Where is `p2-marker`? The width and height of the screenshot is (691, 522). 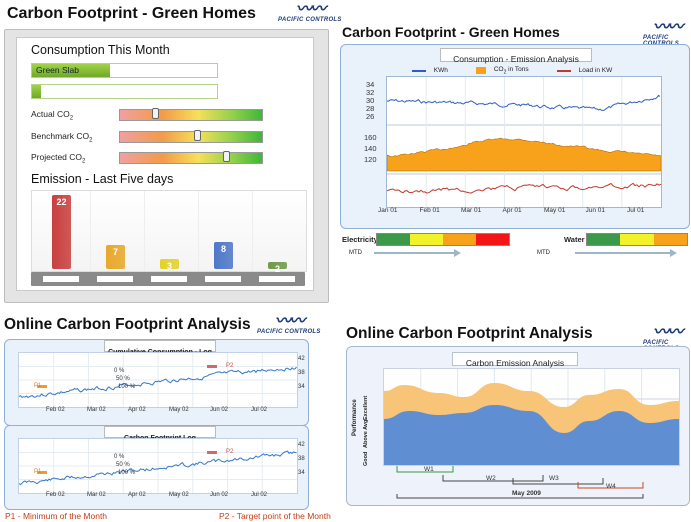 p2-marker is located at coordinates (212, 452).